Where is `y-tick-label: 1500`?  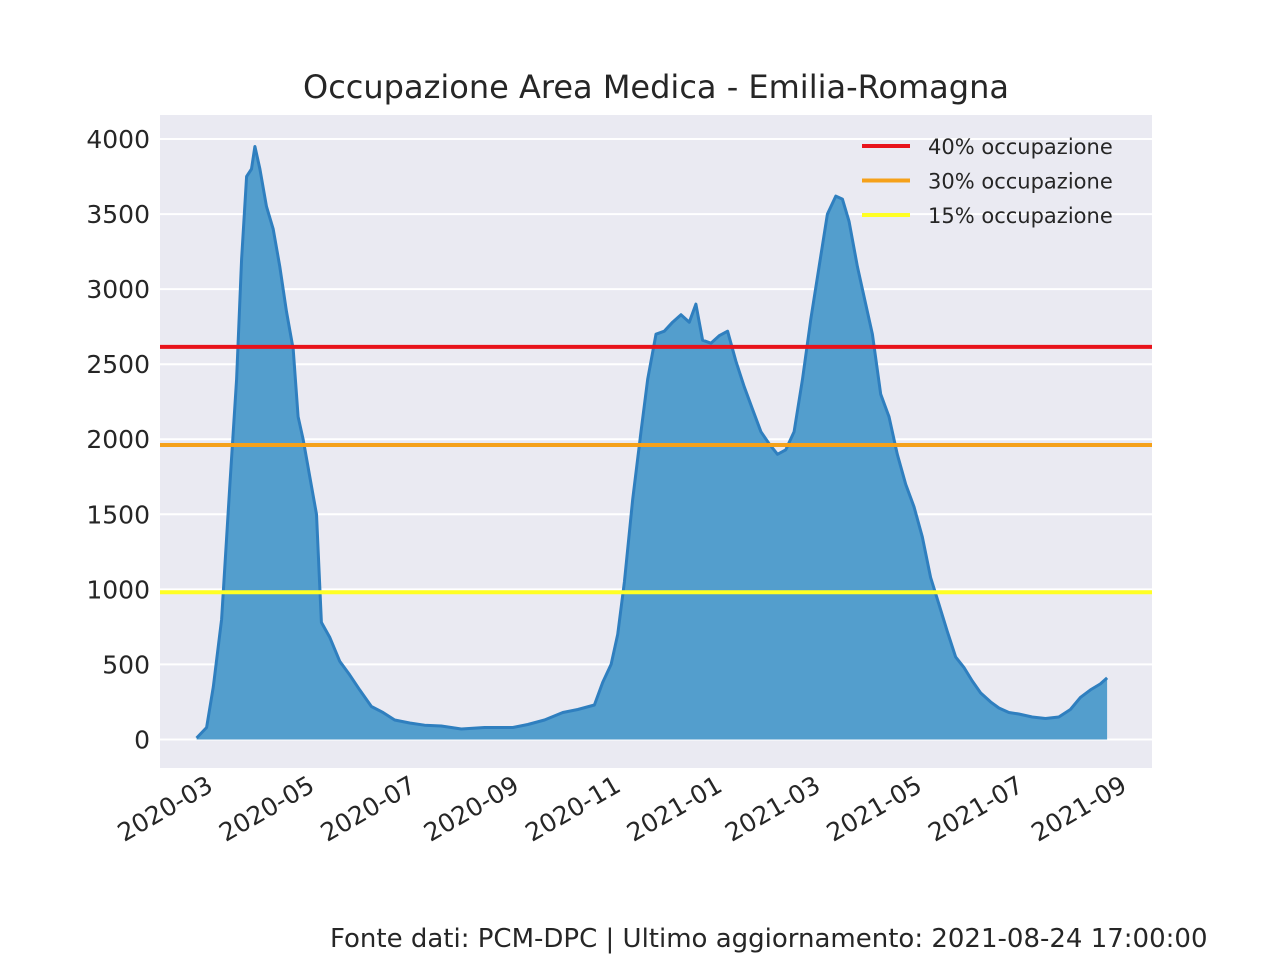
y-tick-label: 1500 is located at coordinates (118, 514).